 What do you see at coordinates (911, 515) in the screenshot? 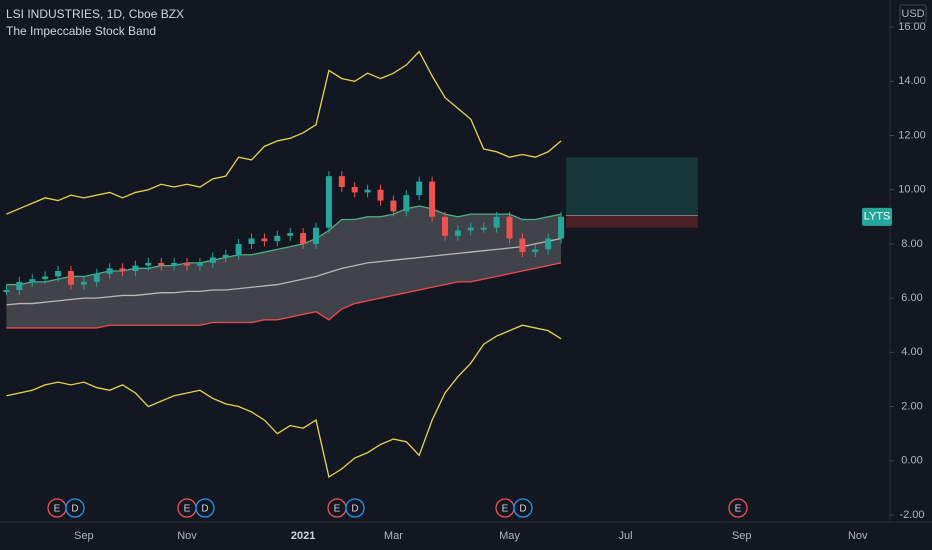
I see `y-tick-label: -2.00` at bounding box center [911, 515].